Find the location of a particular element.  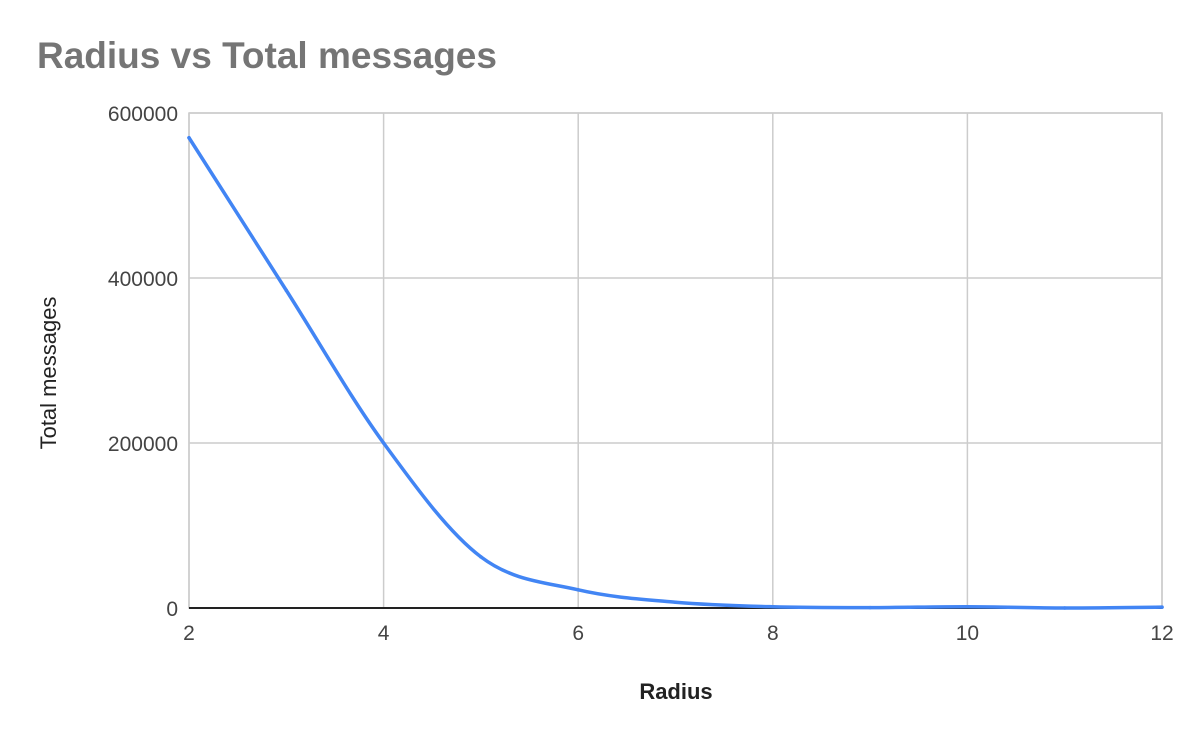

y-tick-label: 200000 is located at coordinates (143, 444).